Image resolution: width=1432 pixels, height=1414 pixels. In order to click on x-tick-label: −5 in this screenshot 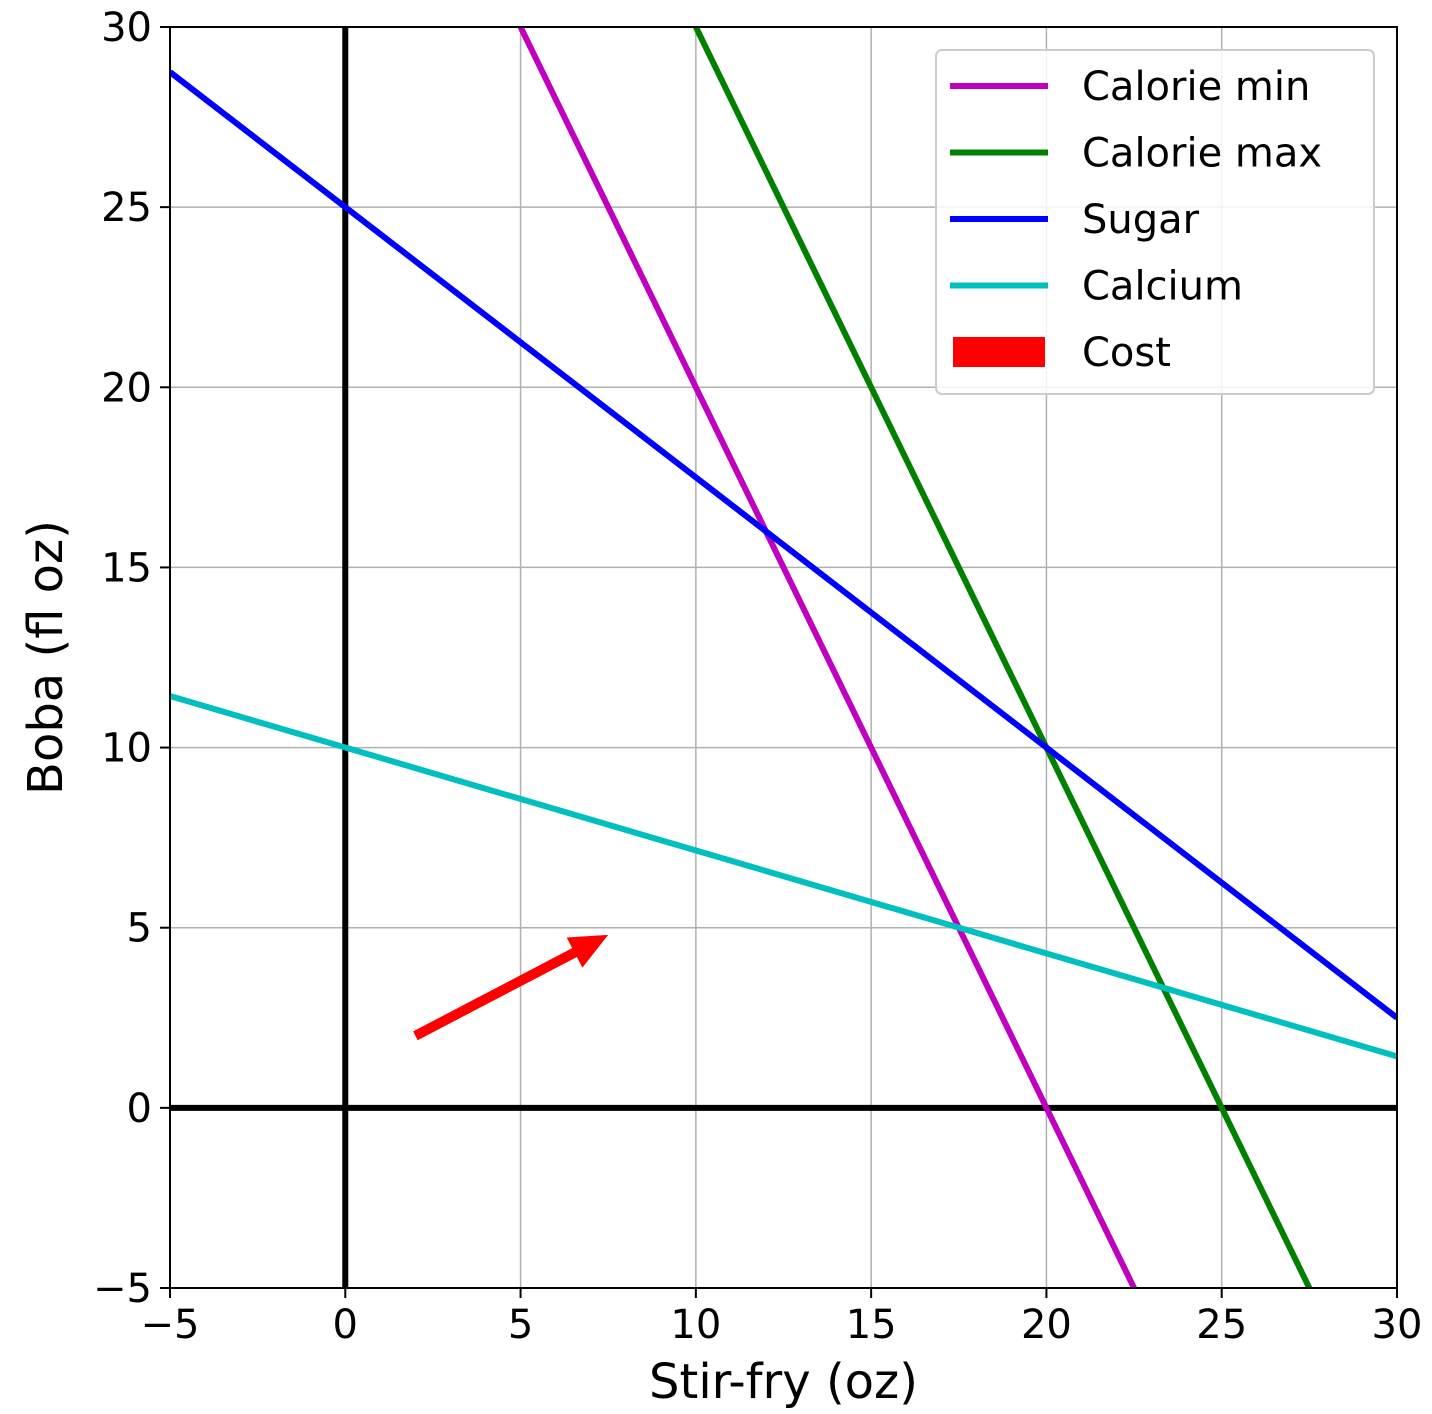, I will do `click(170, 1325)`.